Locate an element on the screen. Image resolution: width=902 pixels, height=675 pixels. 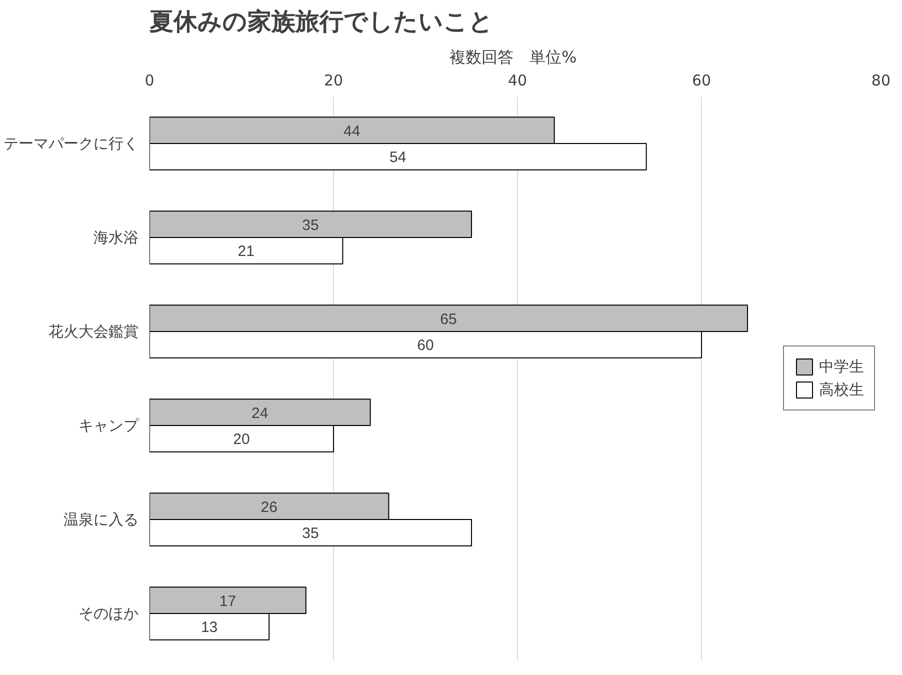
x-tick-label: 60 is located at coordinates (702, 81).